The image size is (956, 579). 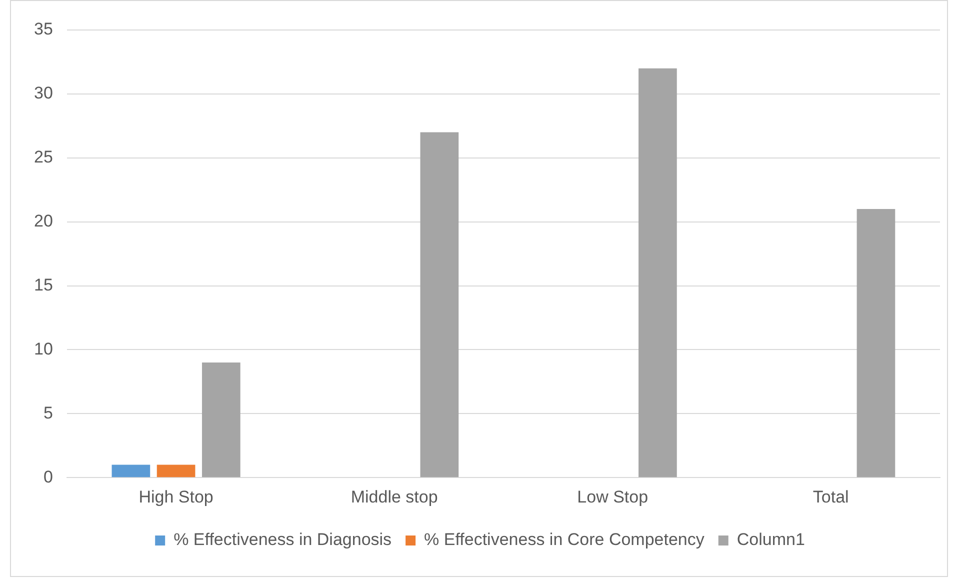 I want to click on legend-label: % Effectiveness in Core Competency, so click(x=564, y=540).